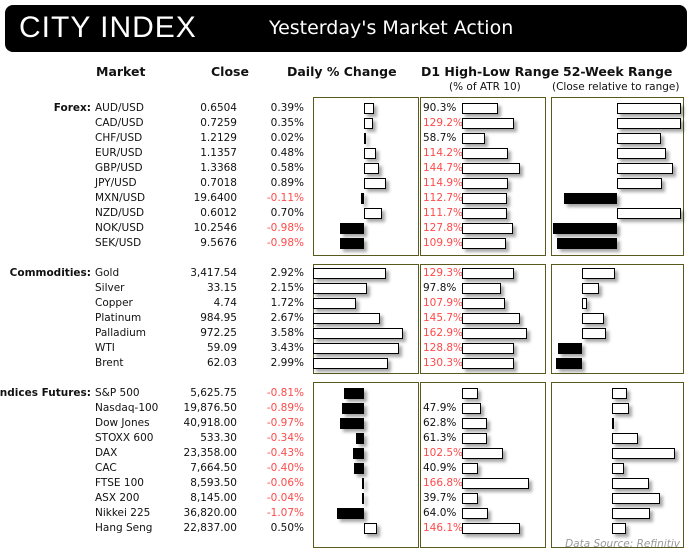 This screenshot has height=557, width=692. Describe the element at coordinates (287, 168) in the screenshot. I see `daily-change-value: 0.58%` at that location.